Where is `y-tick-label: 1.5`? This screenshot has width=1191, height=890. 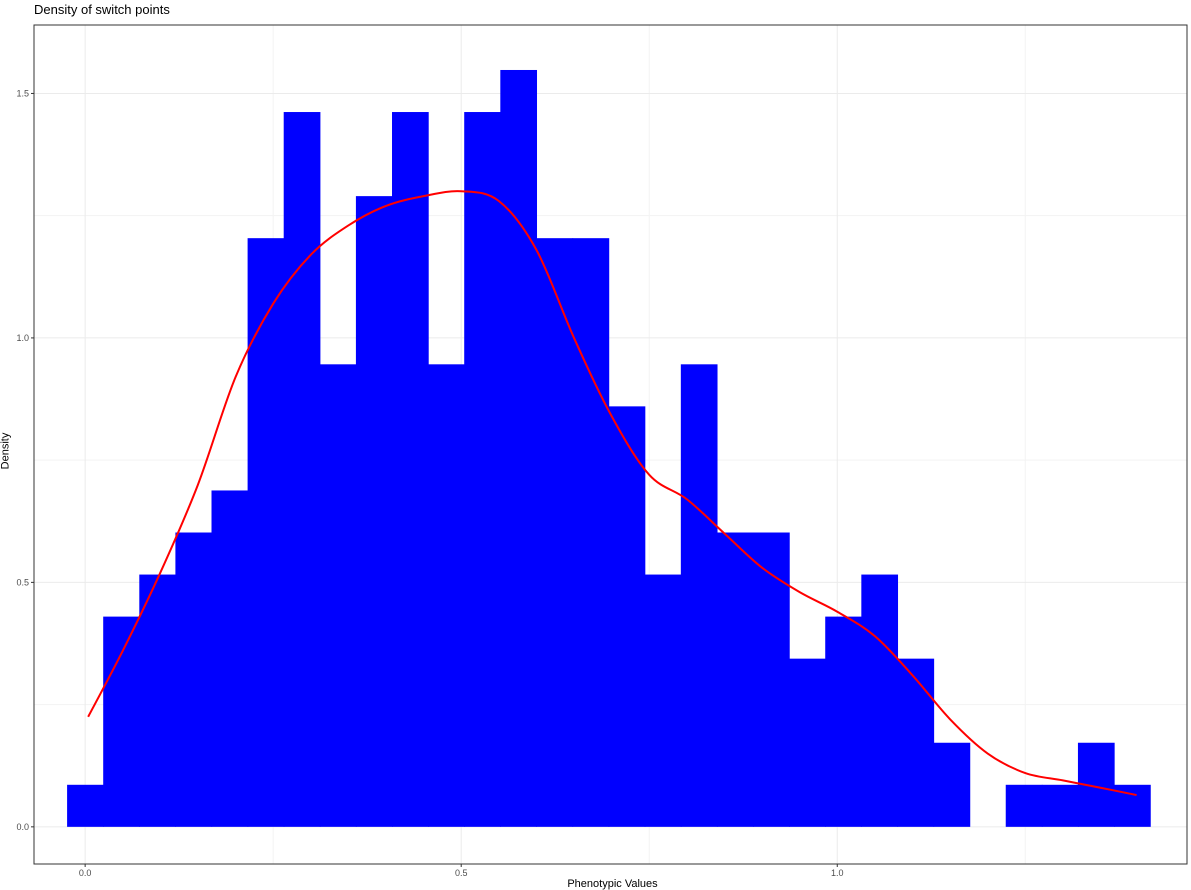 y-tick-label: 1.5 is located at coordinates (22, 93).